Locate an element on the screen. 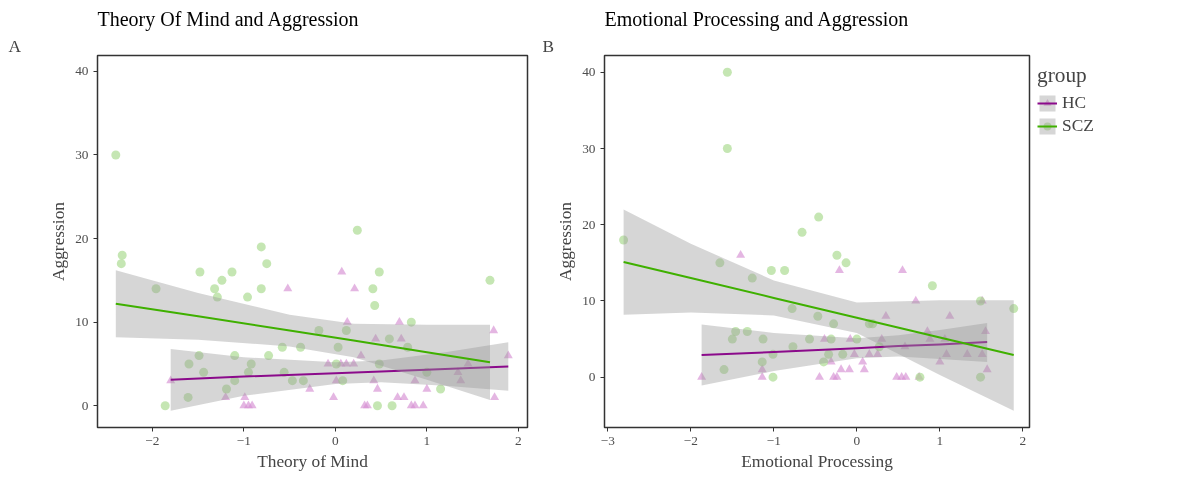  chart-title: Theory Of Mind and Aggression is located at coordinates (228, 19).